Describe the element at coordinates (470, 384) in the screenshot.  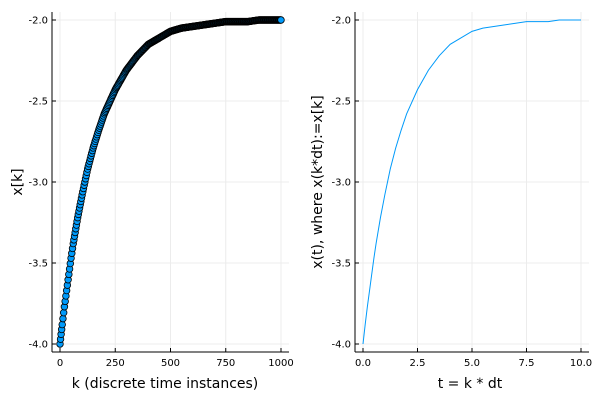
I see `x-axis-title: t = k * dt` at that location.